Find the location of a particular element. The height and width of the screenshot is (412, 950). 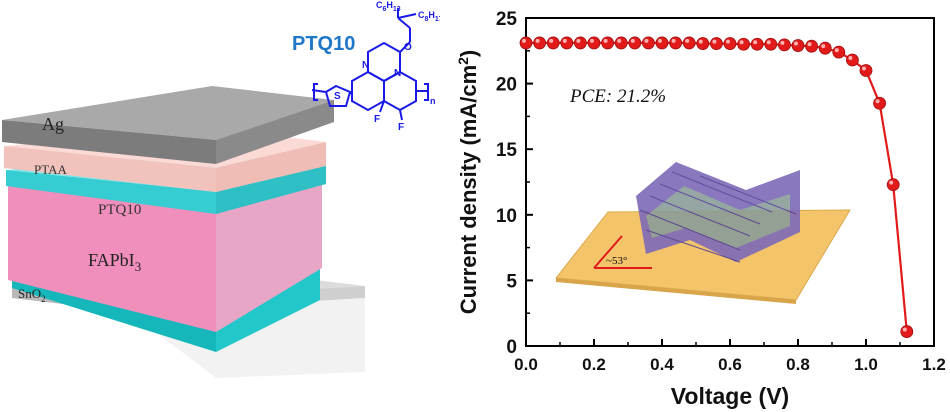

x-axis-label: Voltage (V) is located at coordinates (730, 396).